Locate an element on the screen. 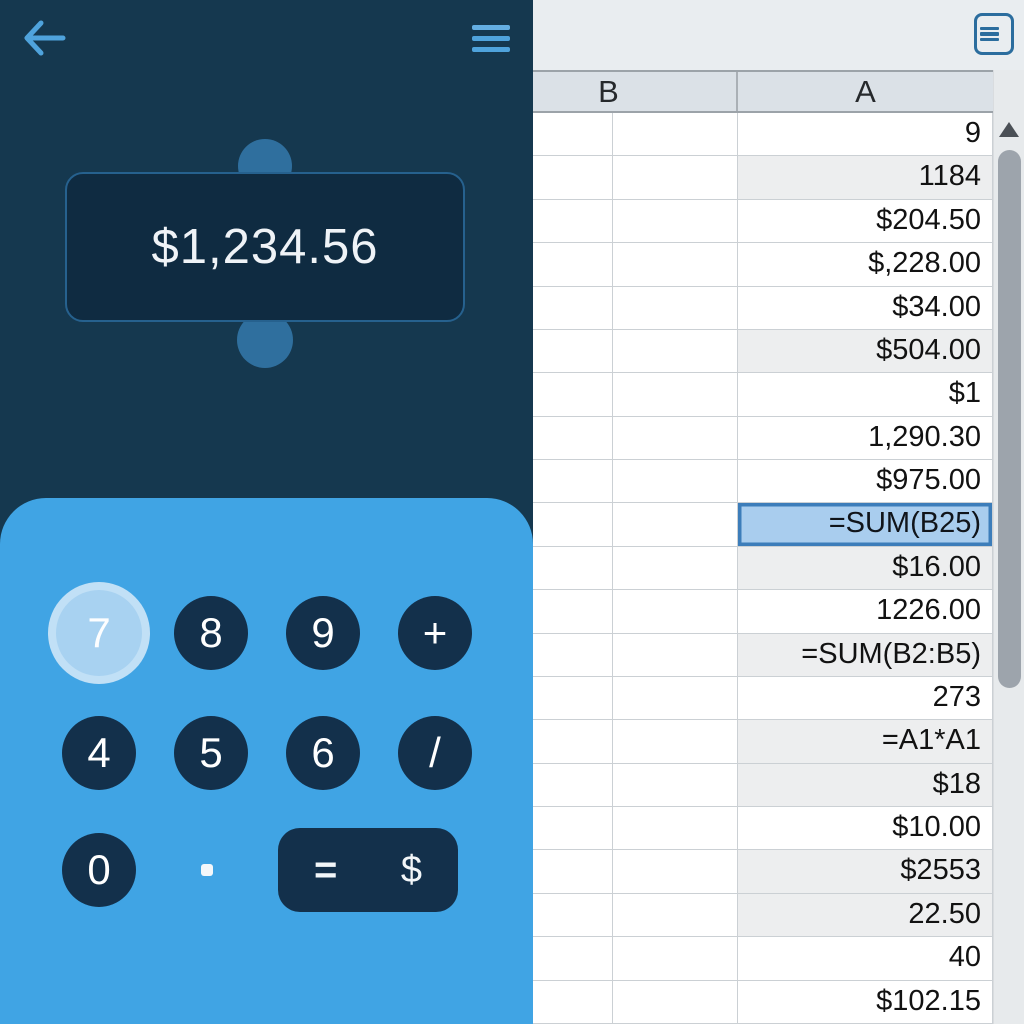  sheet-menu-button is located at coordinates (994, 34).